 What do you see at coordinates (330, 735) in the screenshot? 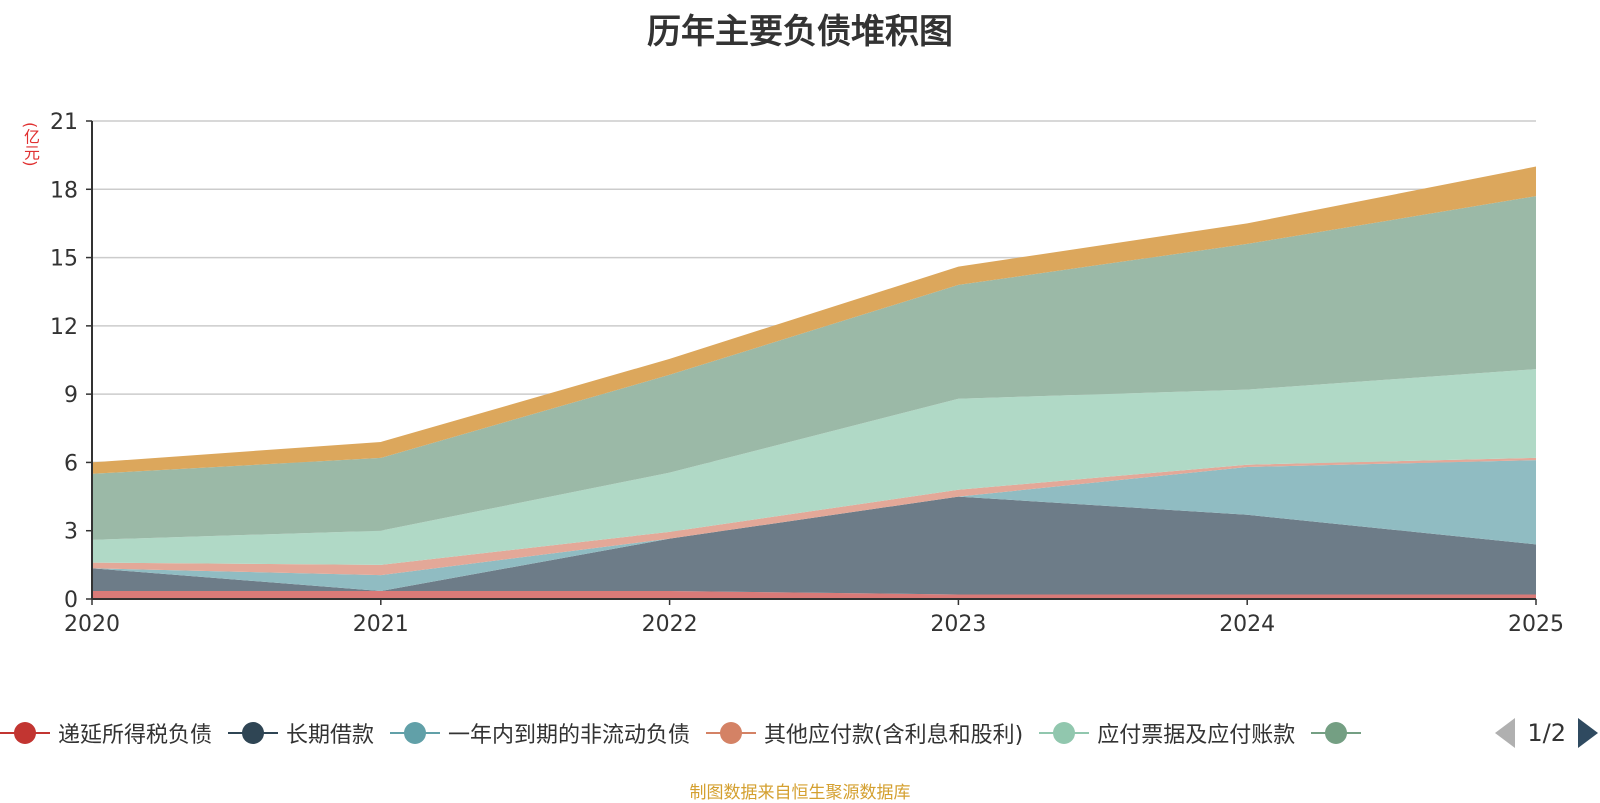
I see `legend-label: 长期借款` at bounding box center [330, 735].